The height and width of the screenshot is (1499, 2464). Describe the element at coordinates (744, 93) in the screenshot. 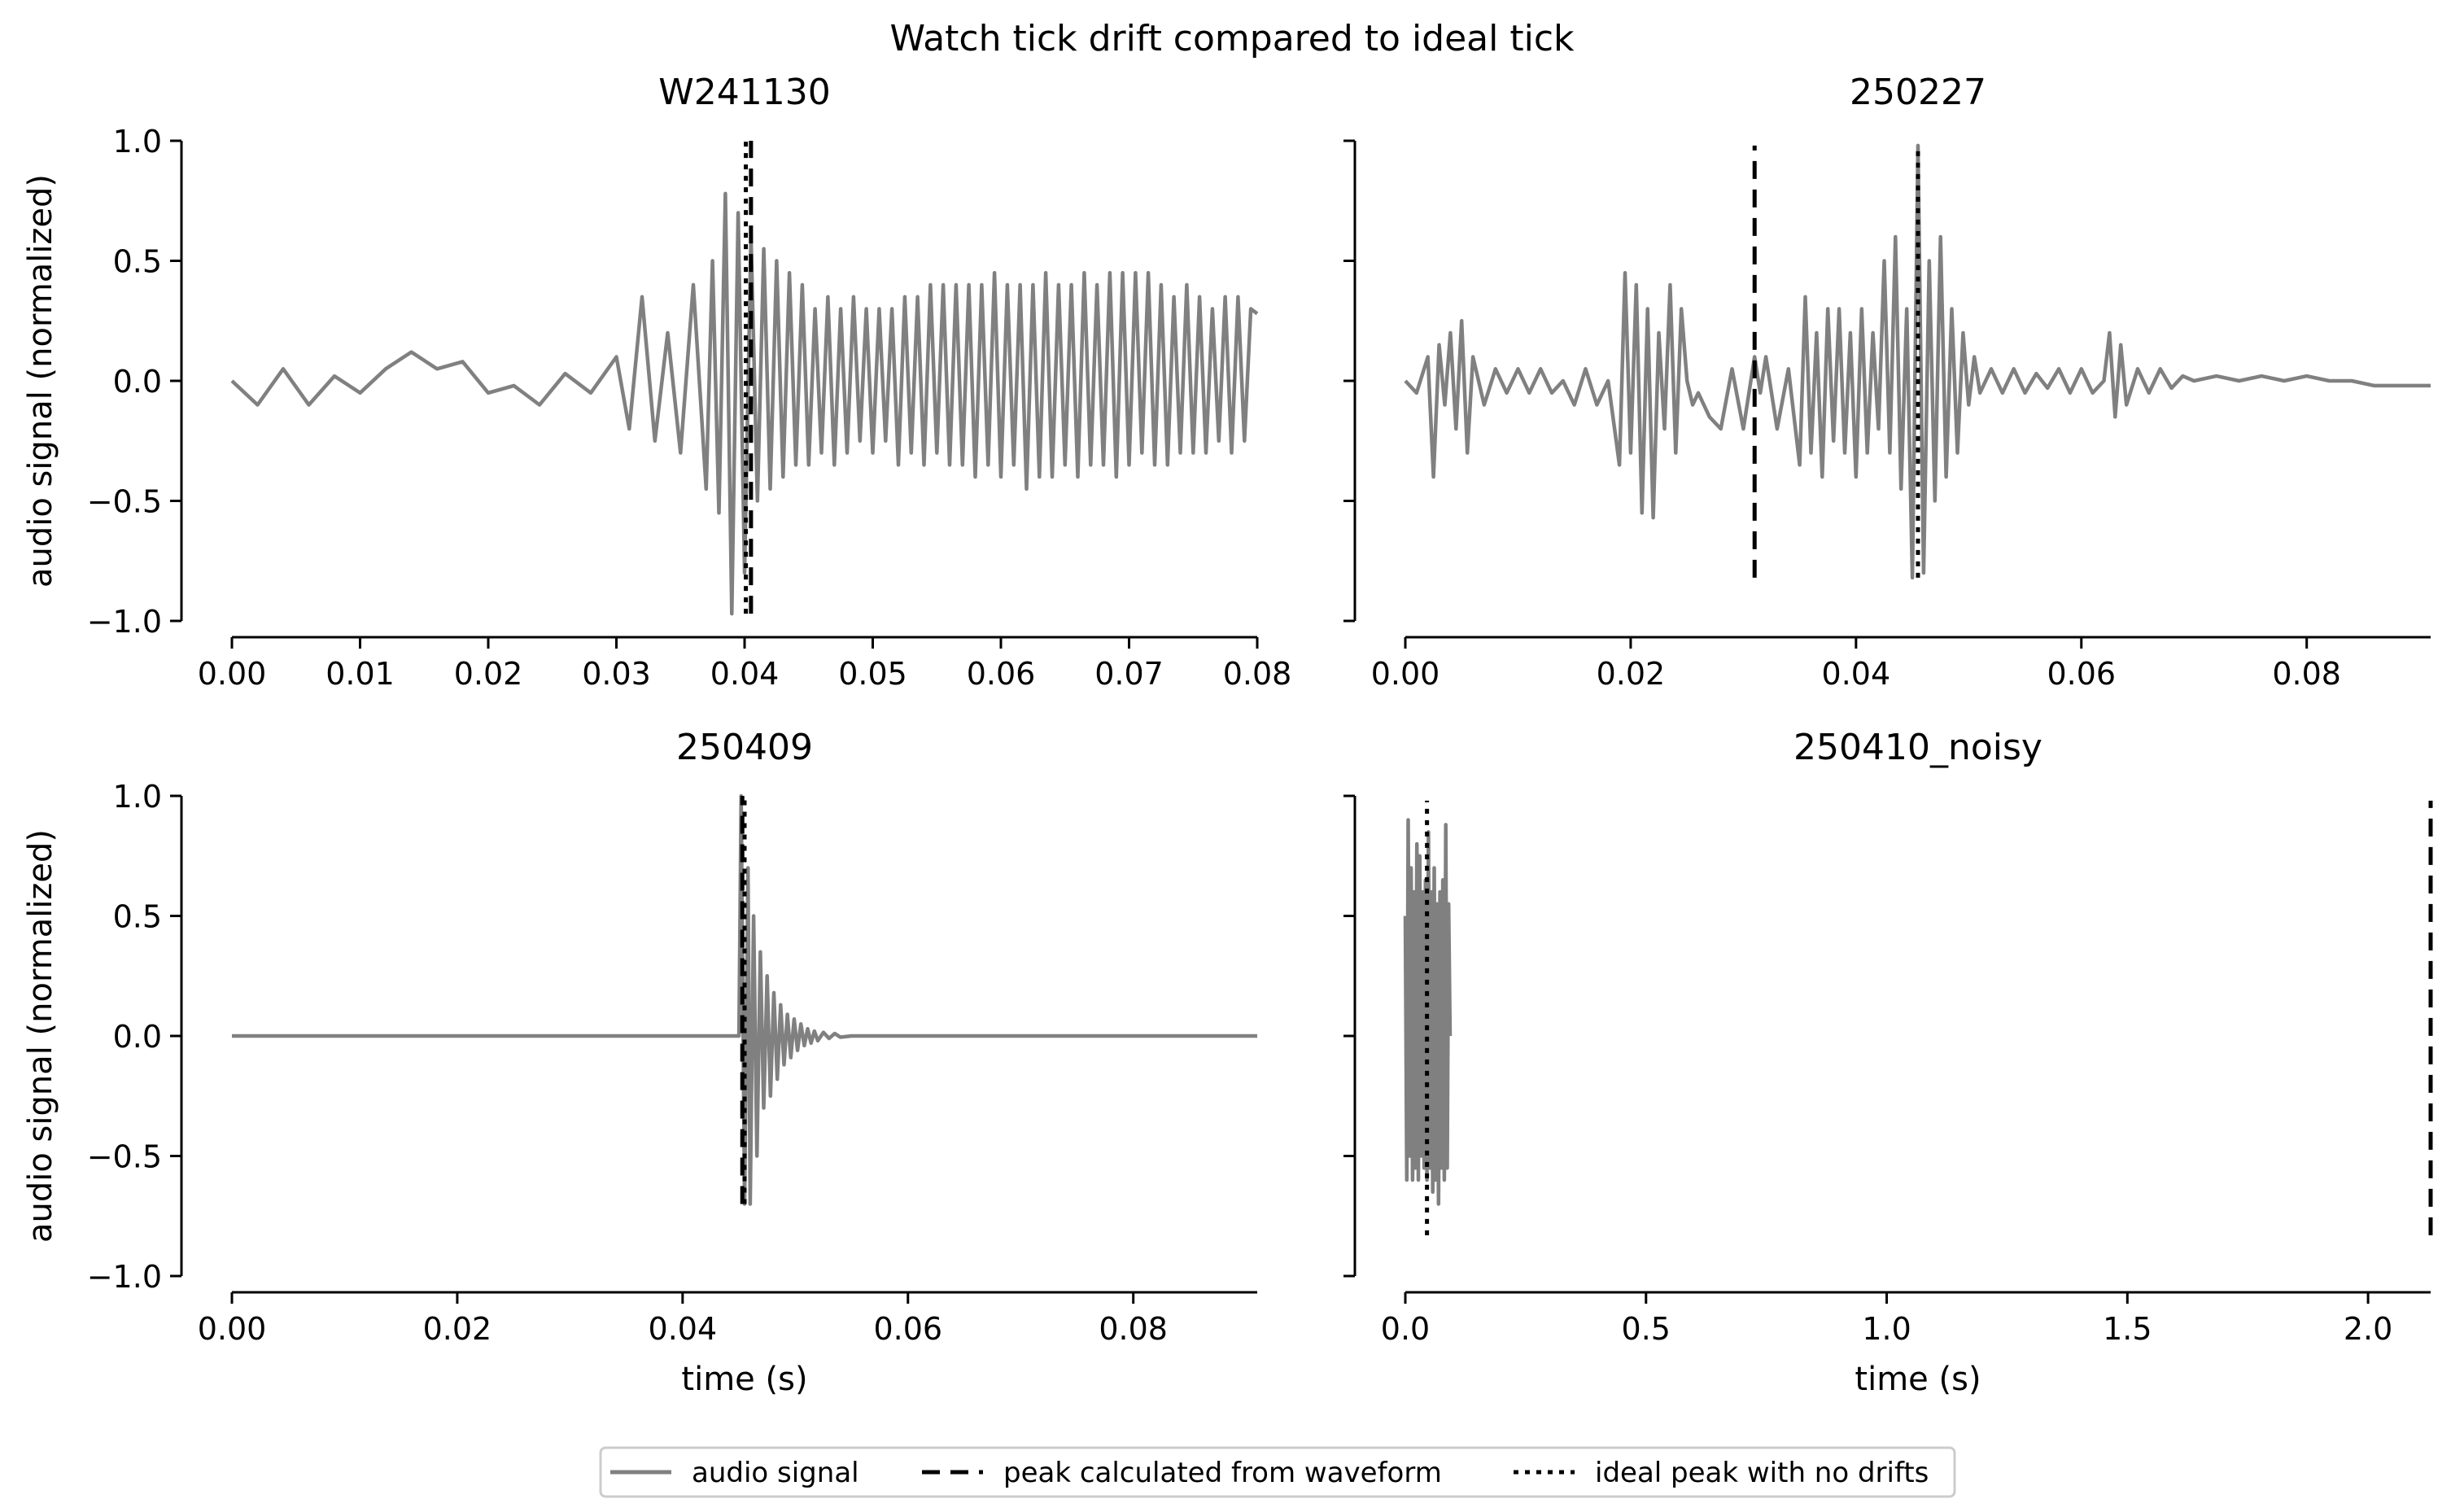

I see `subplot-title: W241130` at that location.